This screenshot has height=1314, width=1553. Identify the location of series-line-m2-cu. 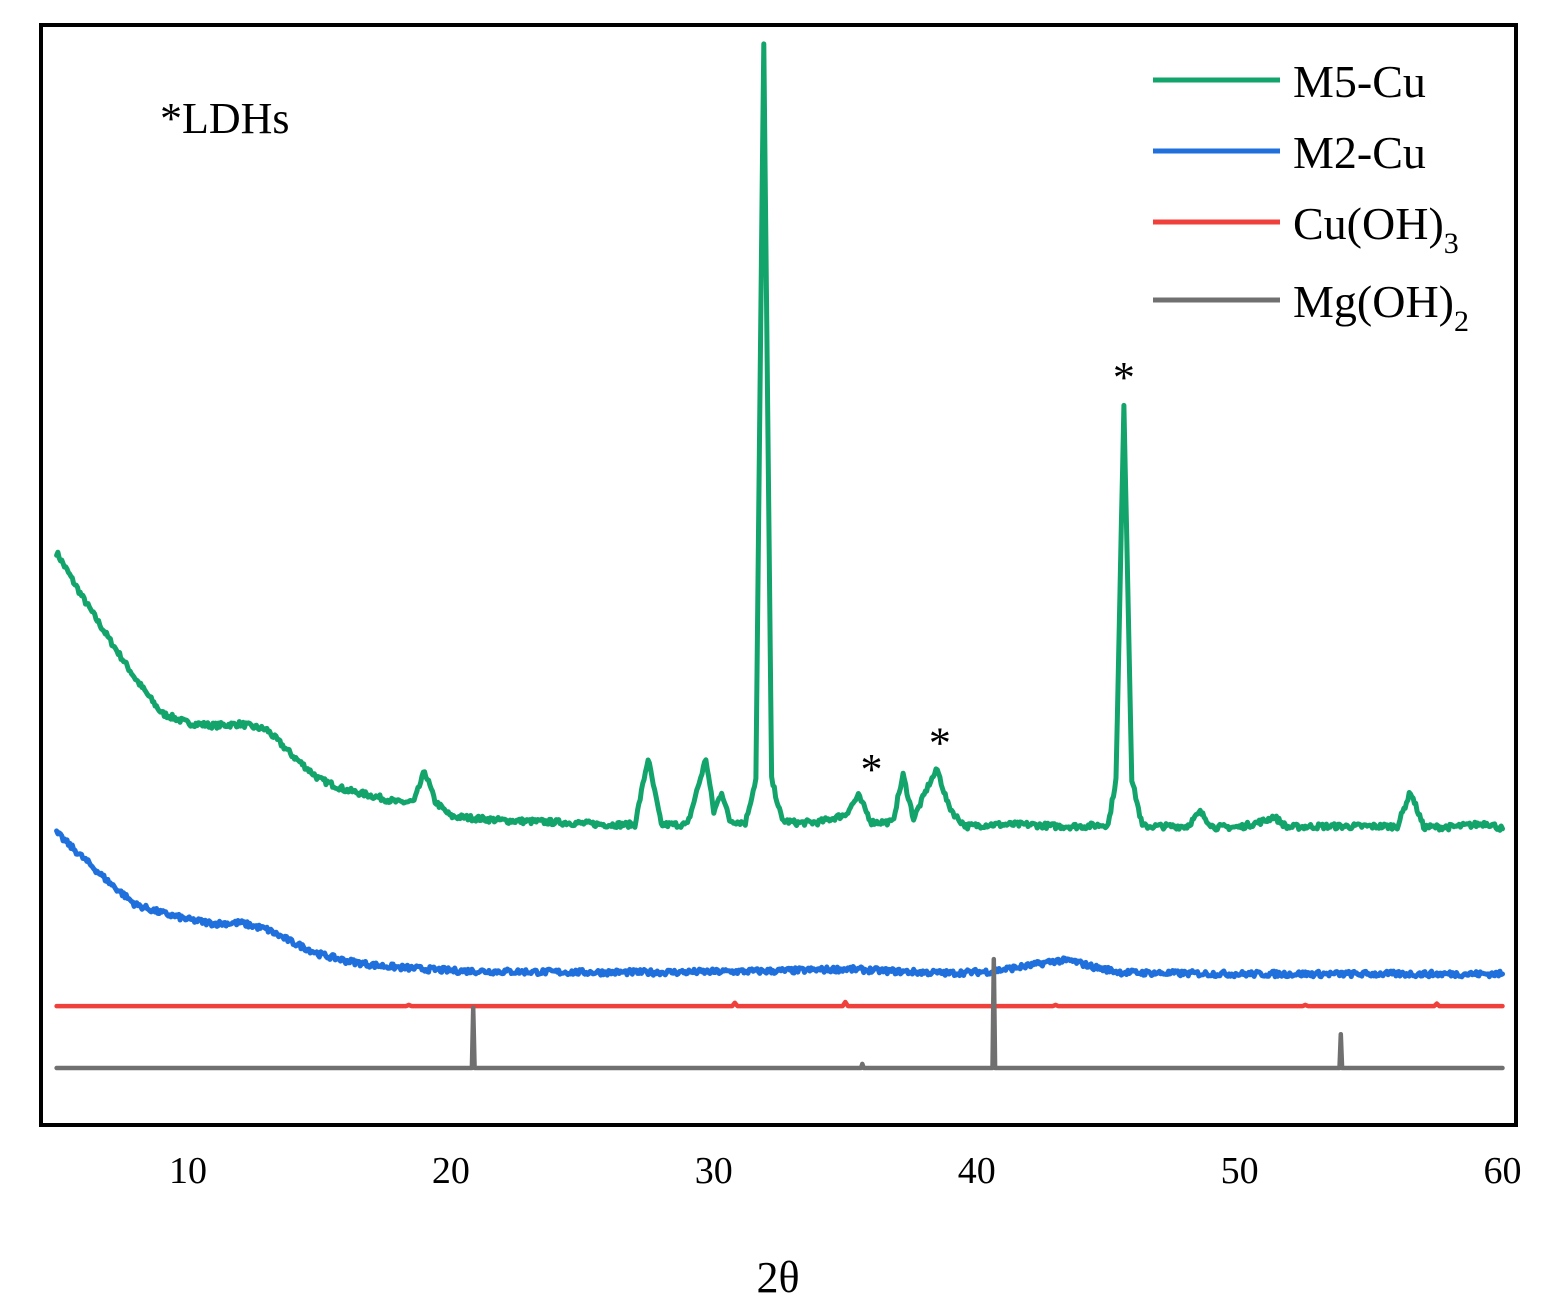
(779, 904).